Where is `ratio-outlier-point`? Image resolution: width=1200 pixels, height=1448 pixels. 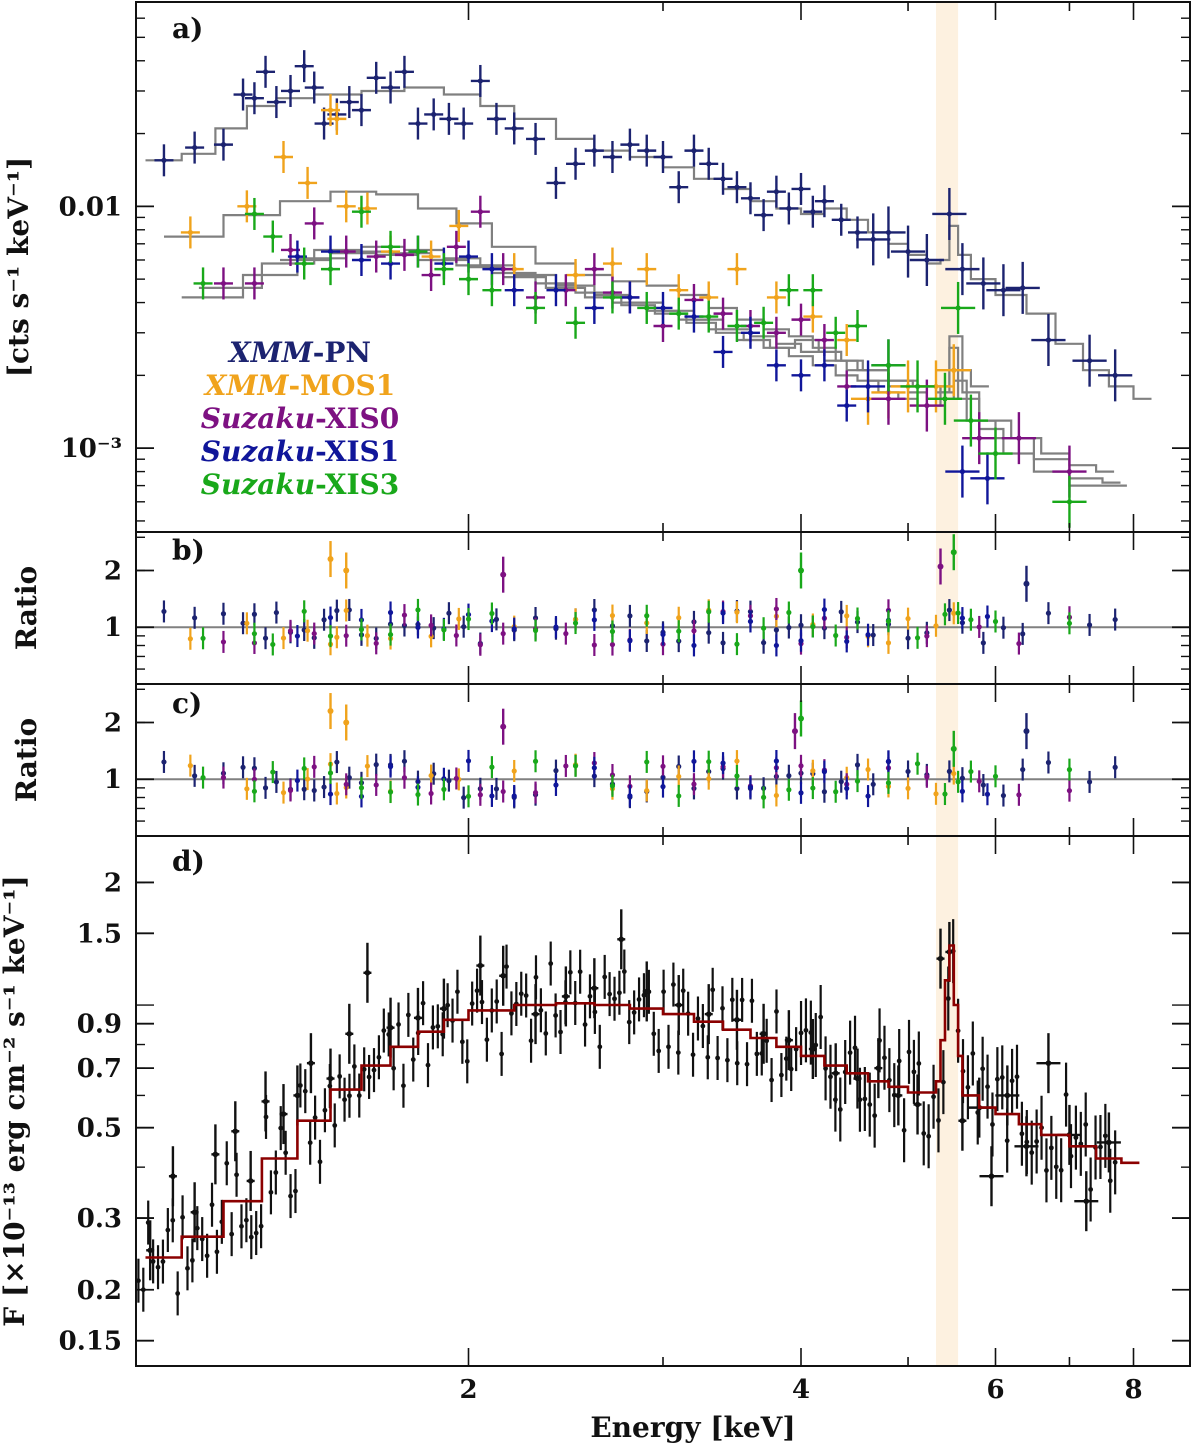
ratio-outlier-point is located at coordinates (346, 570).